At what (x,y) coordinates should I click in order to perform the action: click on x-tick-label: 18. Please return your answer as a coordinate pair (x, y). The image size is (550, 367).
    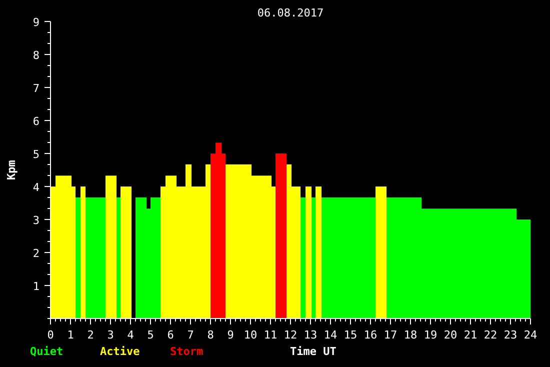
    Looking at the image, I should click on (411, 335).